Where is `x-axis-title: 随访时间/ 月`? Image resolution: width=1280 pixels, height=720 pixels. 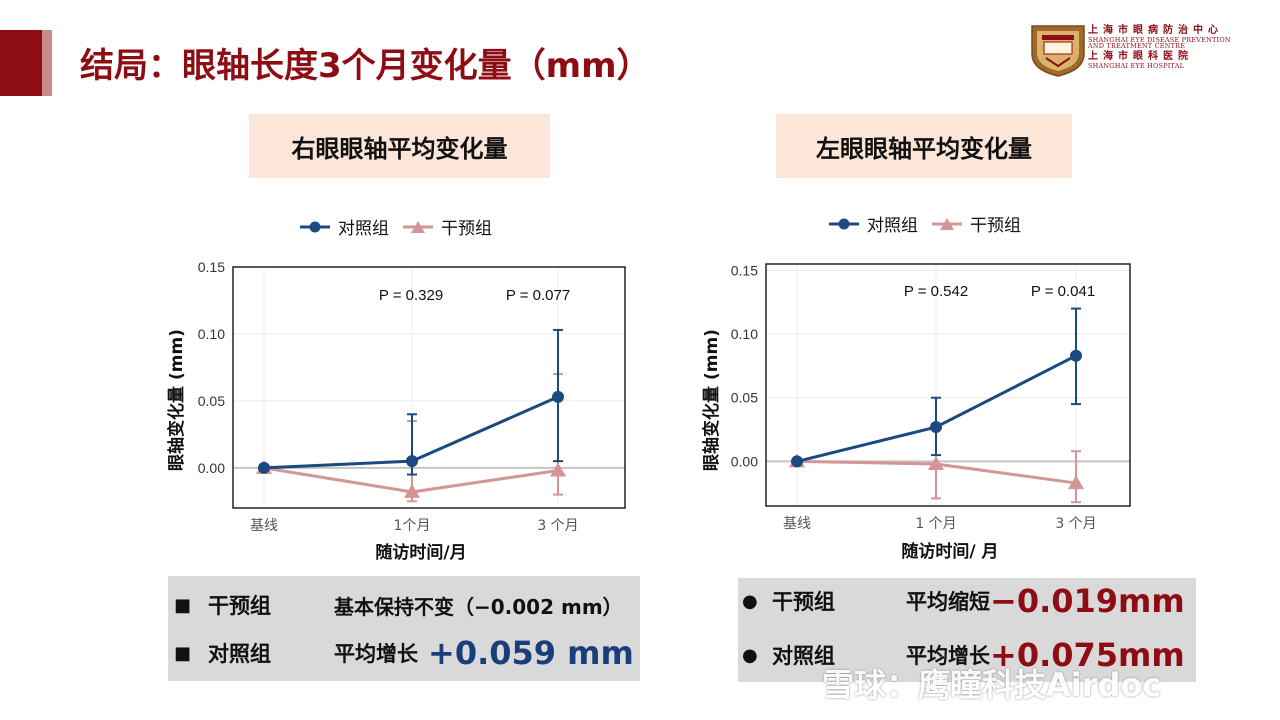
x-axis-title: 随访时间/ 月 is located at coordinates (949, 551).